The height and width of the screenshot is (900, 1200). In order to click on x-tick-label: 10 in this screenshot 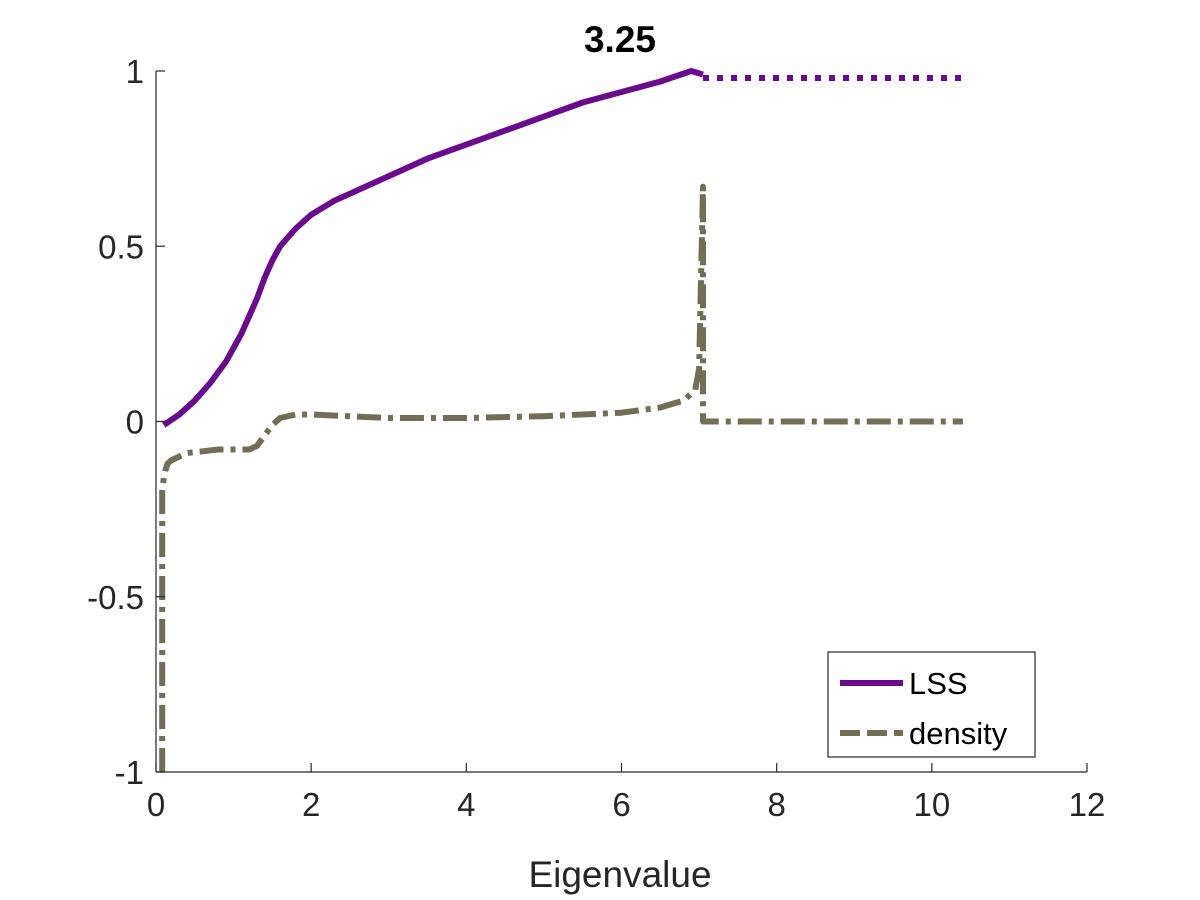, I will do `click(931, 804)`.